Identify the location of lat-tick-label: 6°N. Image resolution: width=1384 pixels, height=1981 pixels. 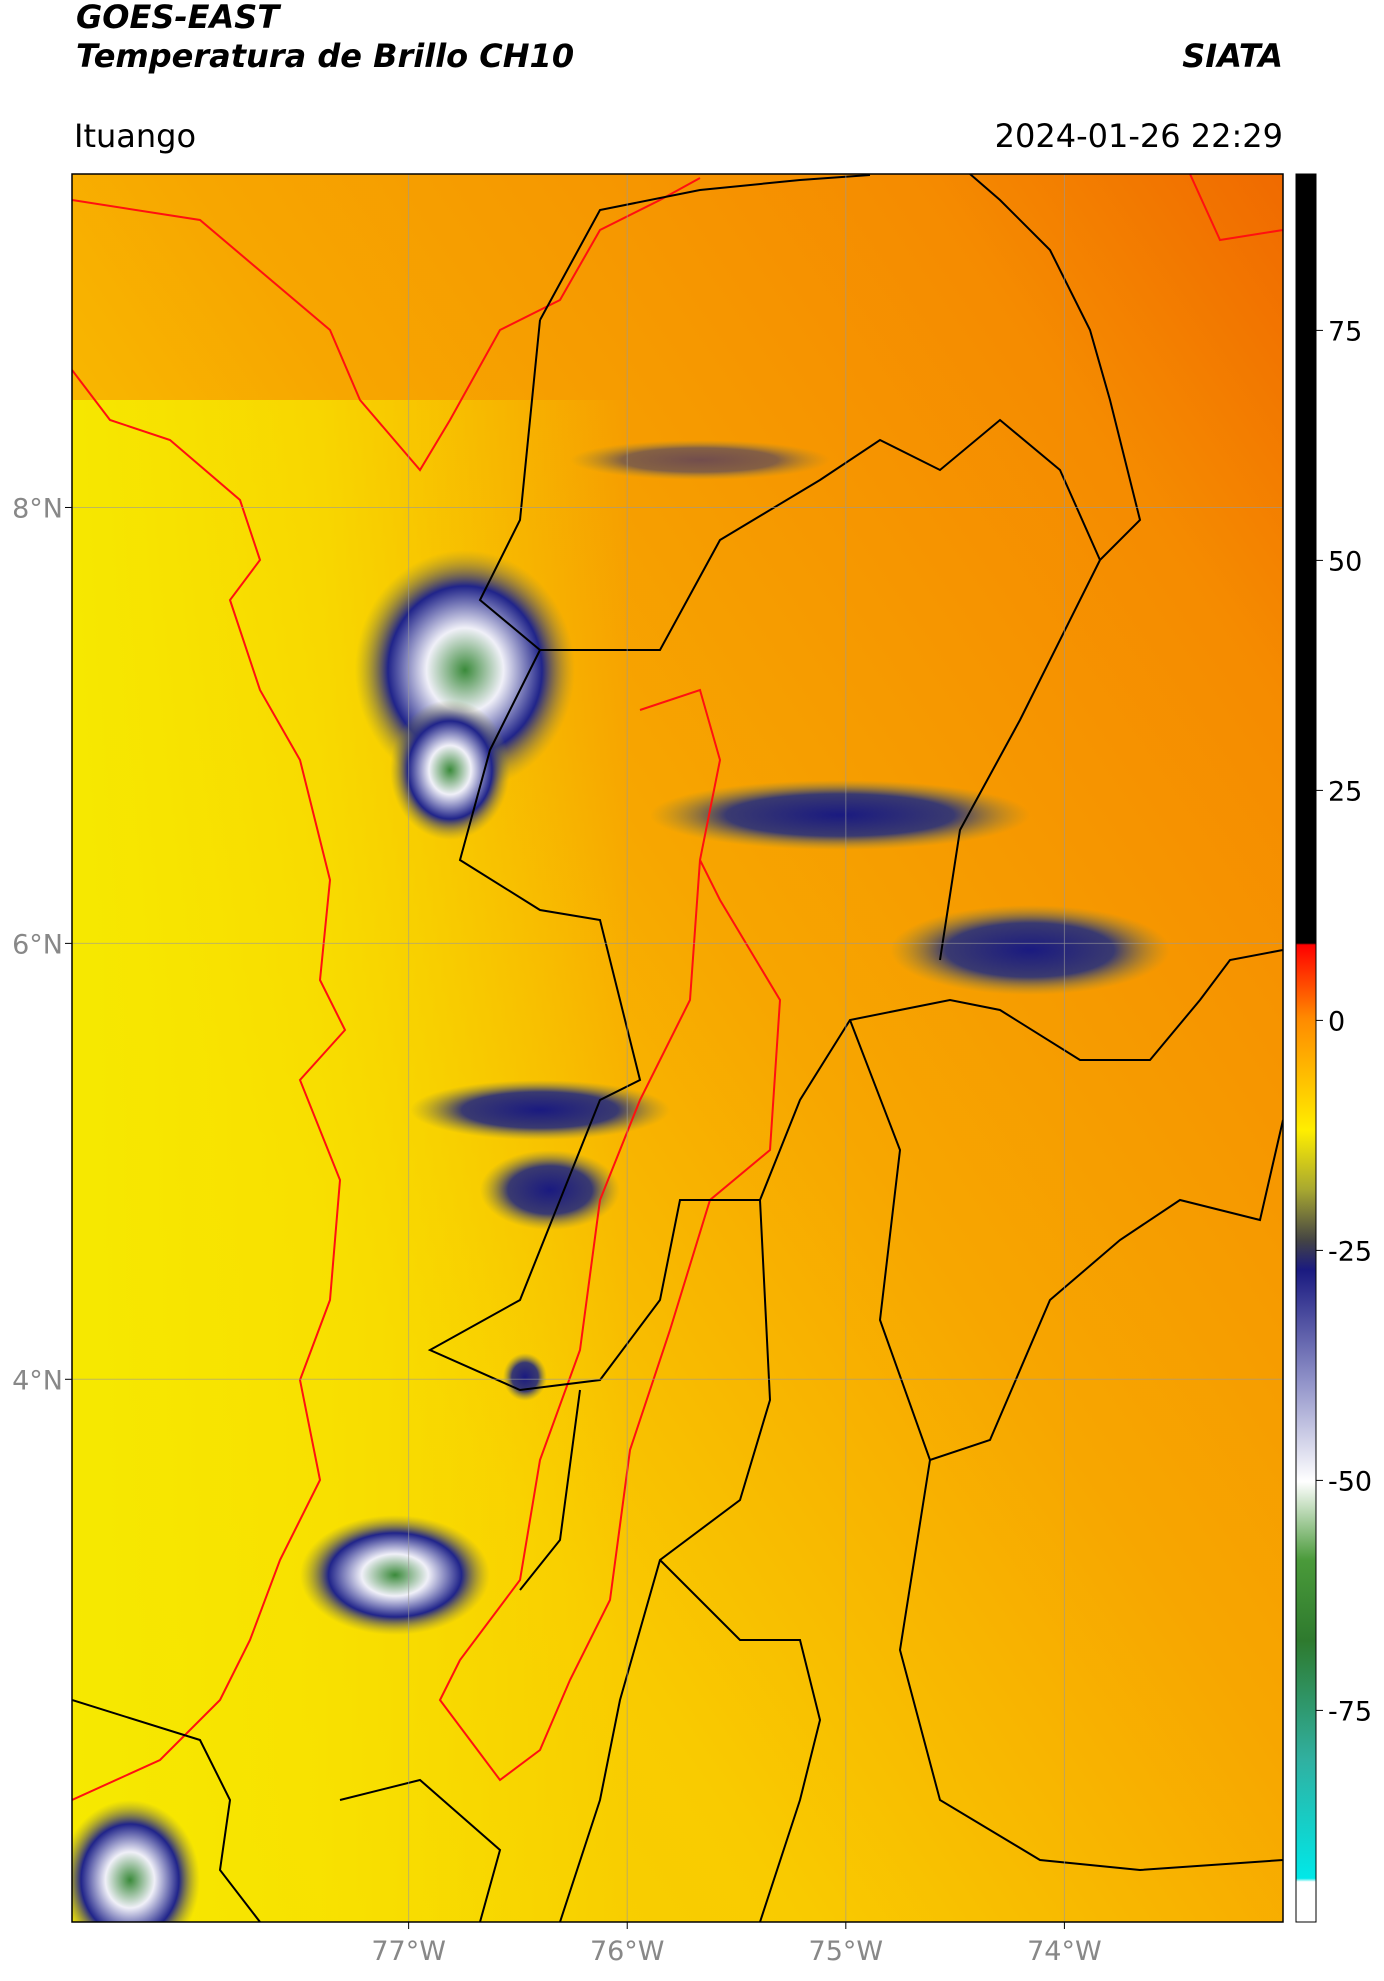
(37, 944).